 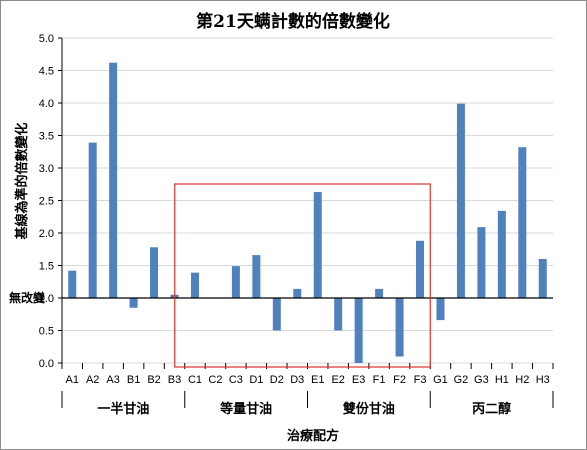 What do you see at coordinates (379, 293) in the screenshot?
I see `bar-F1` at bounding box center [379, 293].